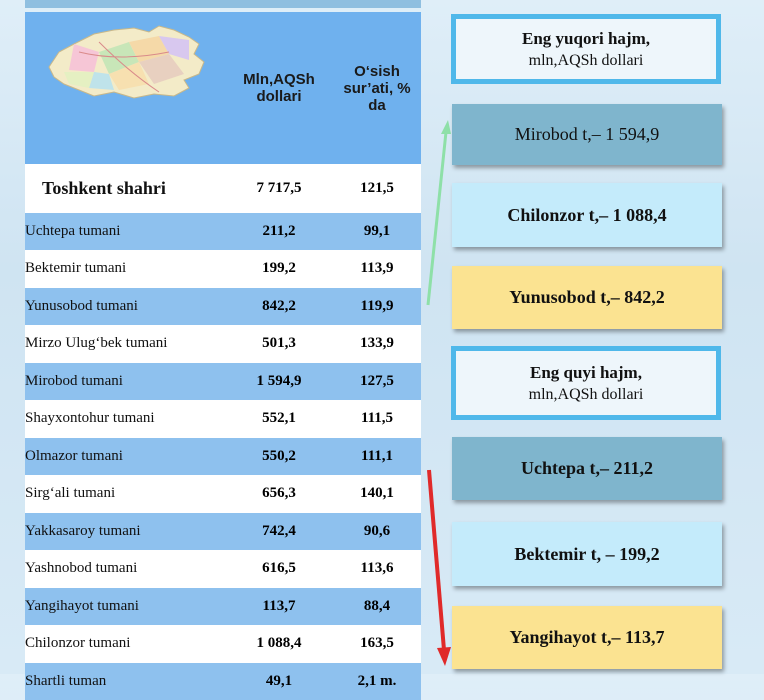 This screenshot has height=700, width=764. Describe the element at coordinates (279, 187) in the screenshot. I see `city-value: 7 717,5` at that location.